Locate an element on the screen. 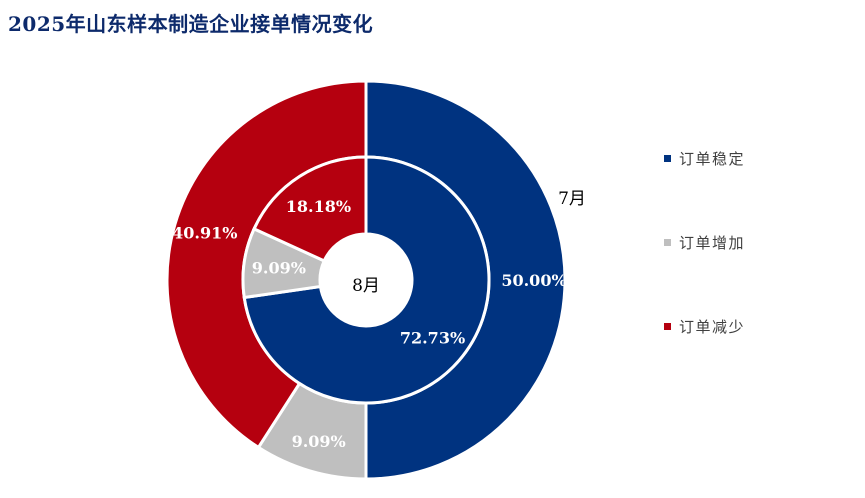  legend-item-decrease: 订单减少 is located at coordinates (704, 326).